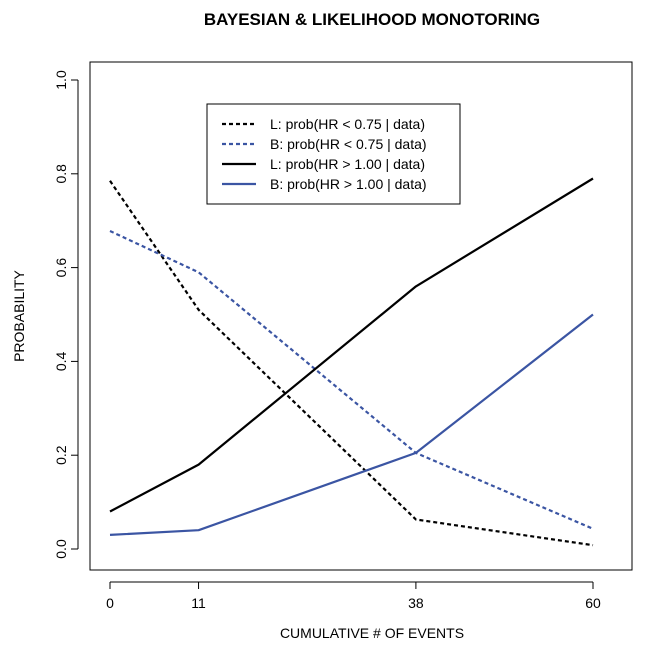 Image resolution: width=652 pixels, height=648 pixels. I want to click on y-tick-label: 0.4, so click(61, 361).